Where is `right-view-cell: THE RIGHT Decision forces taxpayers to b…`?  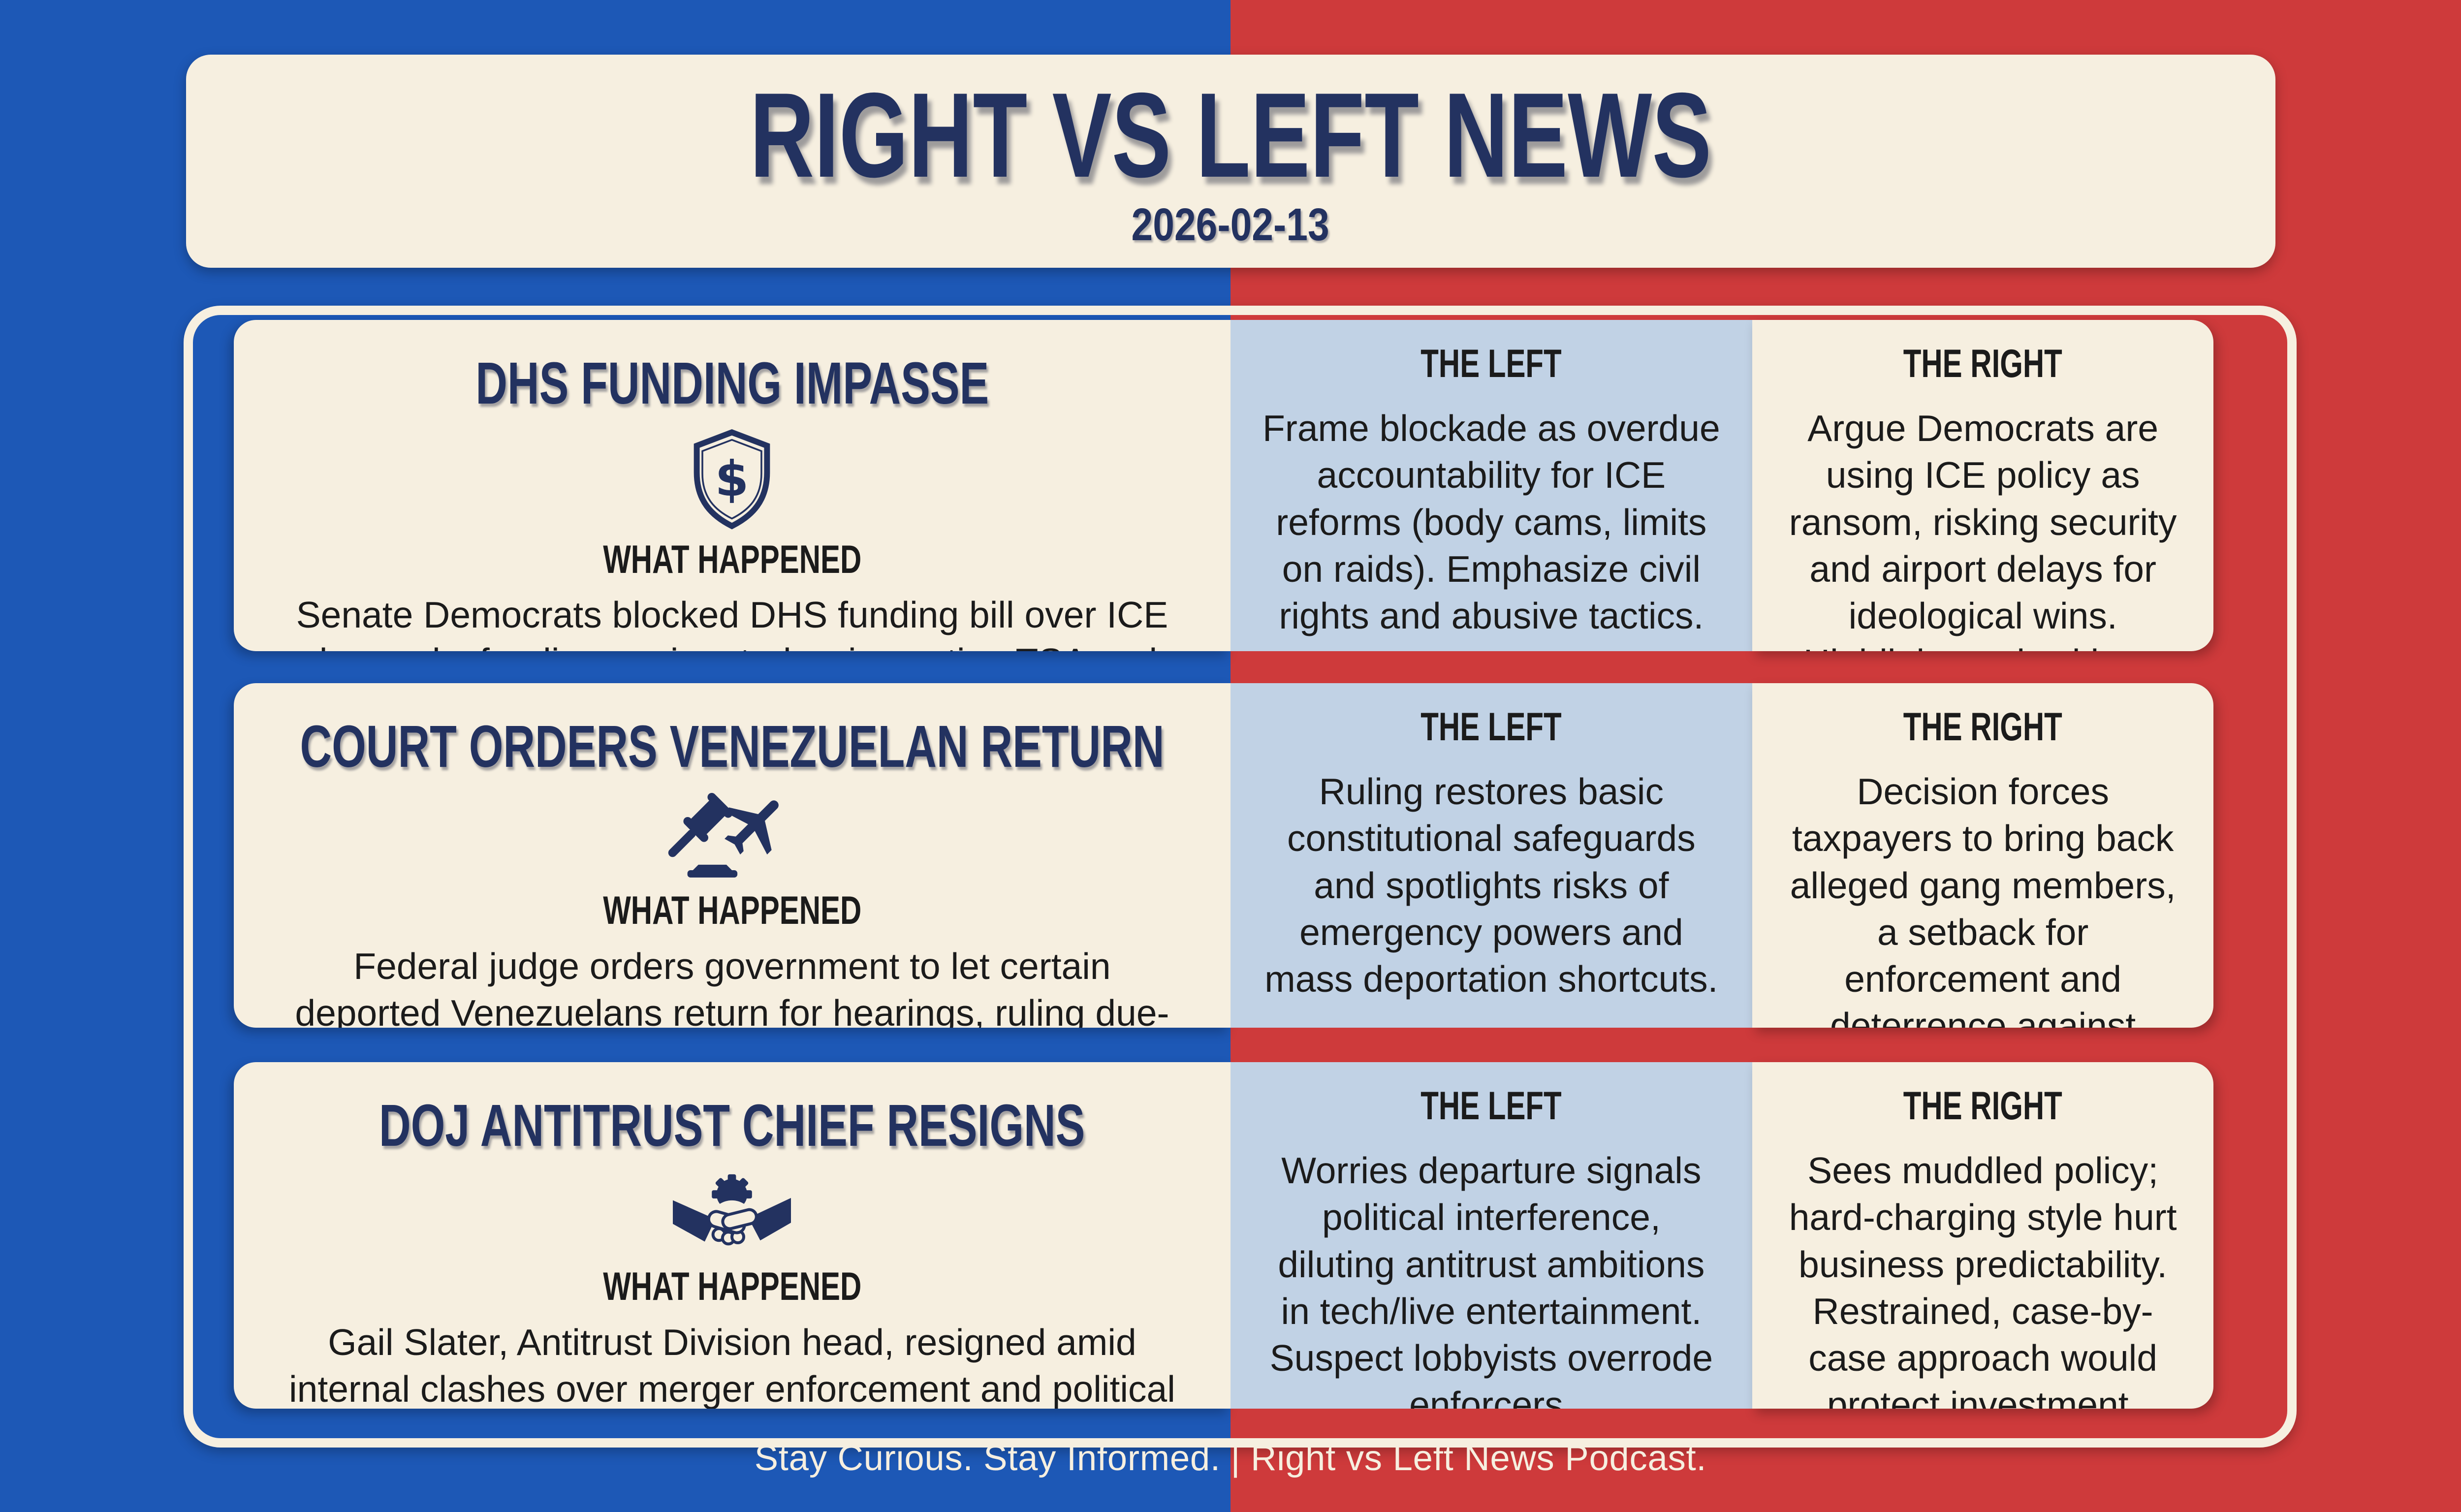
right-view-cell: THE RIGHT Decision forces taxpayers to b… is located at coordinates (1983, 855).